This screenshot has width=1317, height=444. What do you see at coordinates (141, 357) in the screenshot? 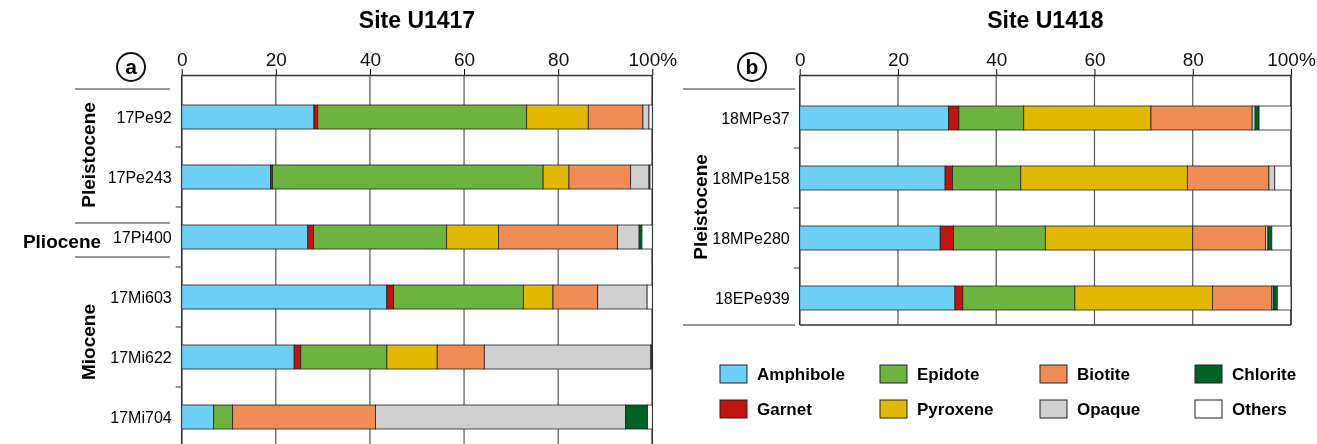
I see `y-tick-label: 17Mi622` at bounding box center [141, 357].